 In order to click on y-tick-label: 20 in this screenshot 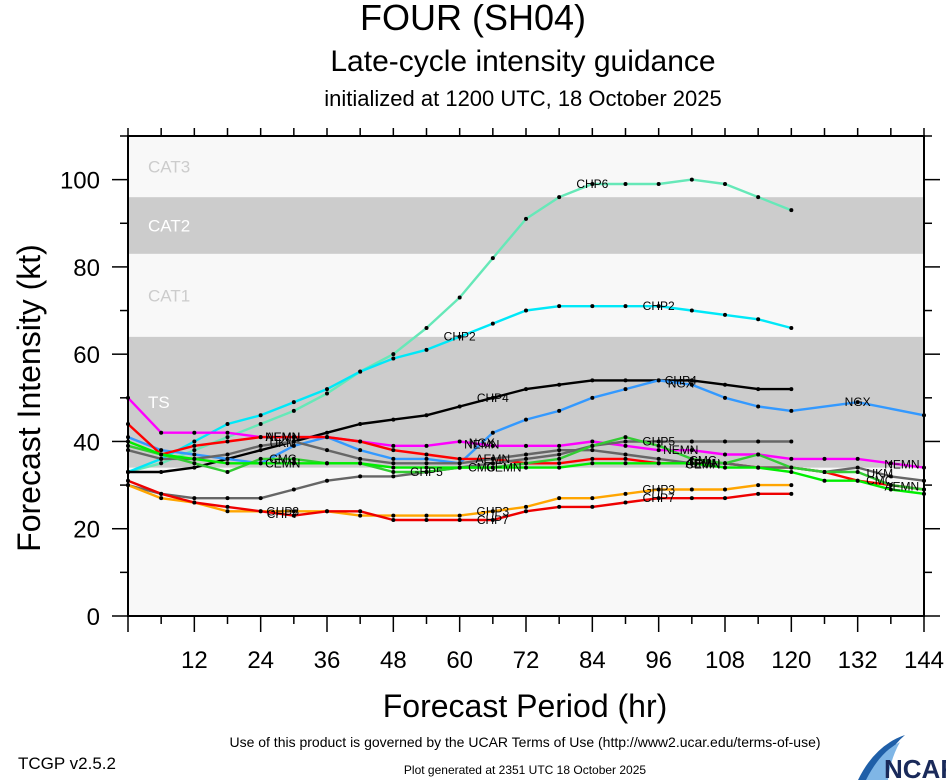, I will do `click(86, 530)`.